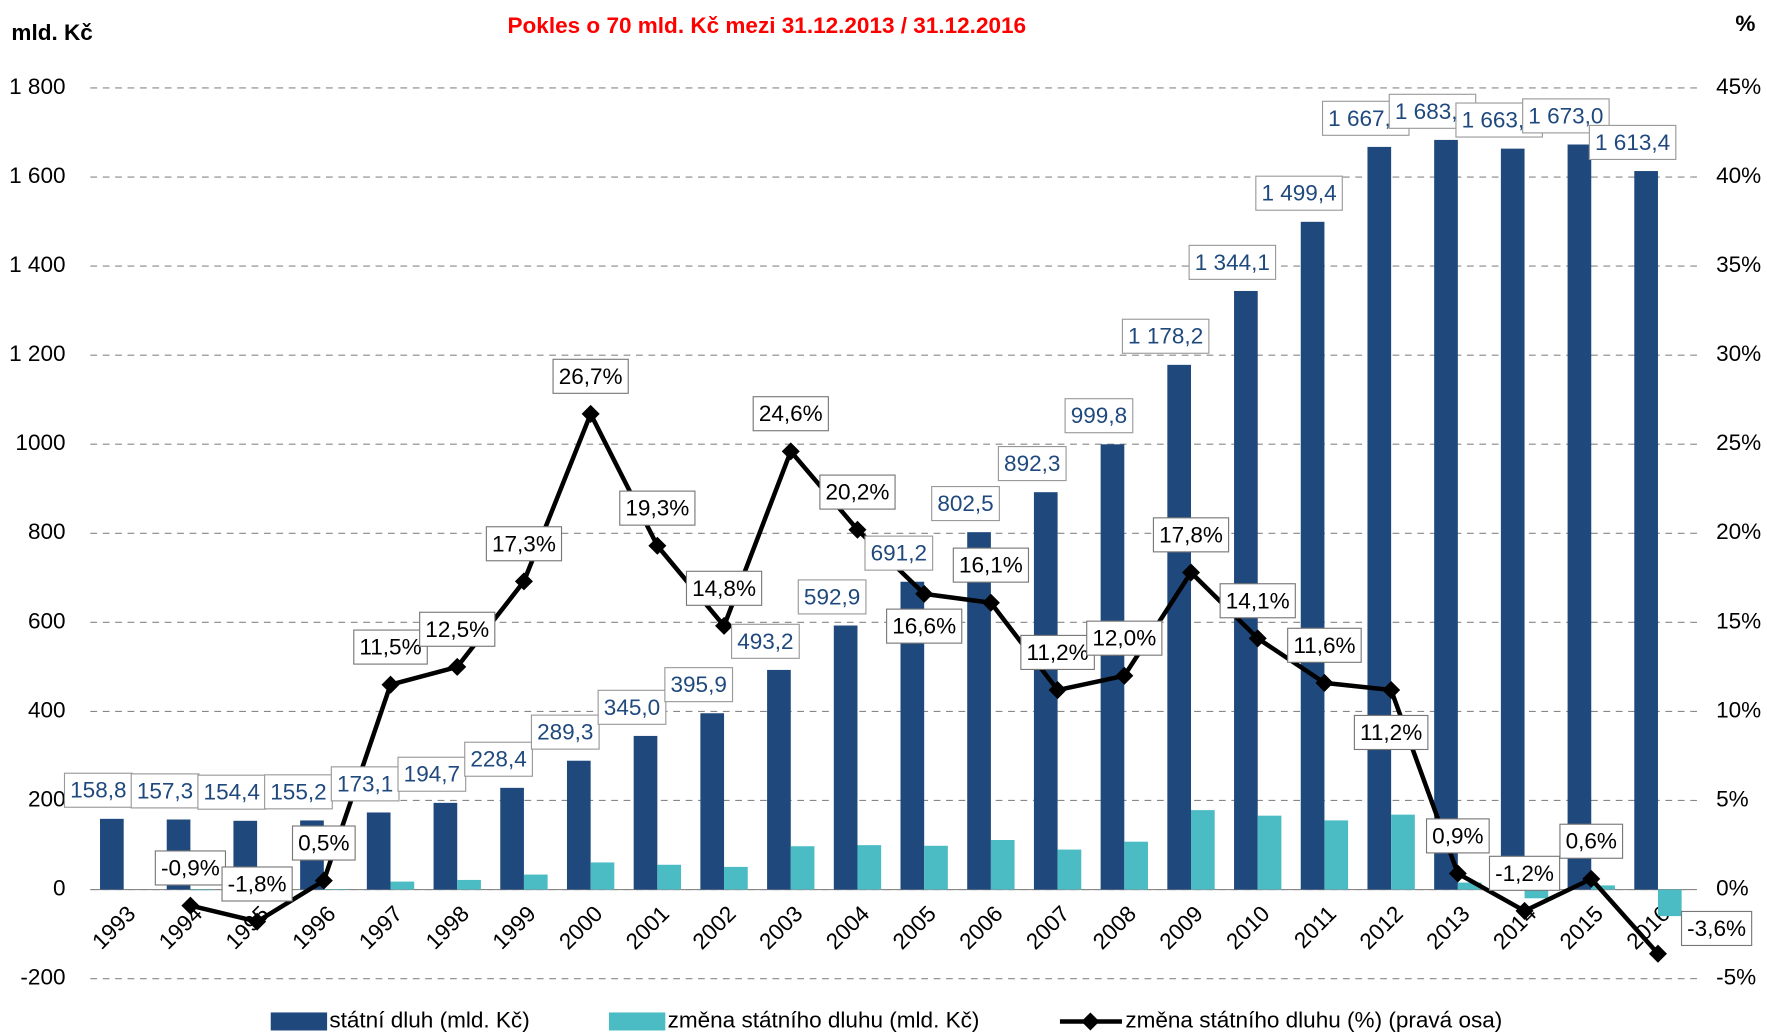 This screenshot has height=1035, width=1767. I want to click on bar-value-label: 155,2, so click(298, 791).